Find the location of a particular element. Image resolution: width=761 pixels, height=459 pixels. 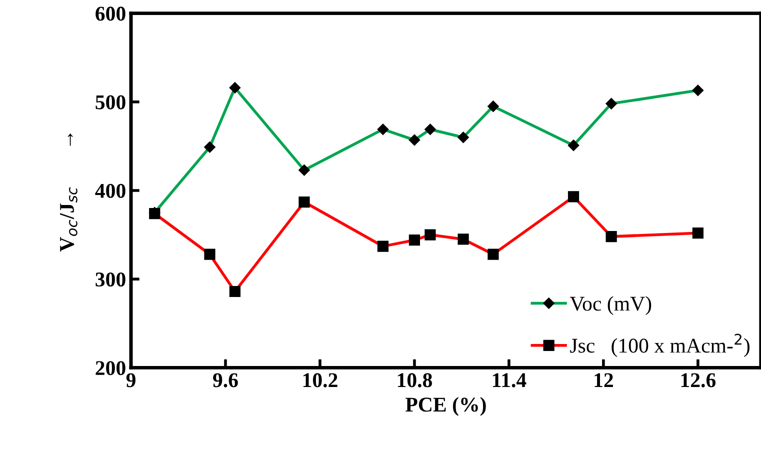

y-tick-label: 600 is located at coordinates (111, 13).